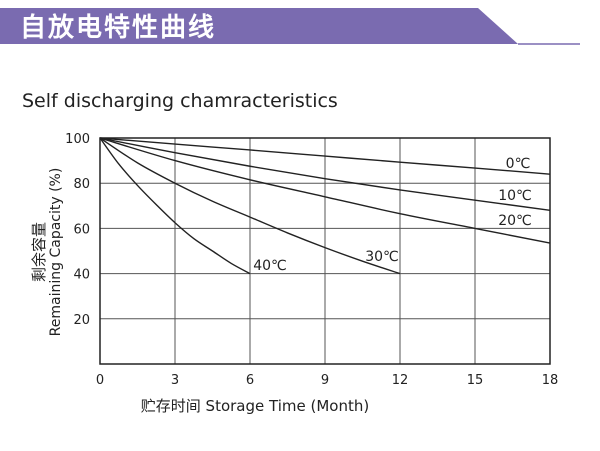 The width and height of the screenshot is (600, 451). I want to click on x-tick-label: 0, so click(100, 380).